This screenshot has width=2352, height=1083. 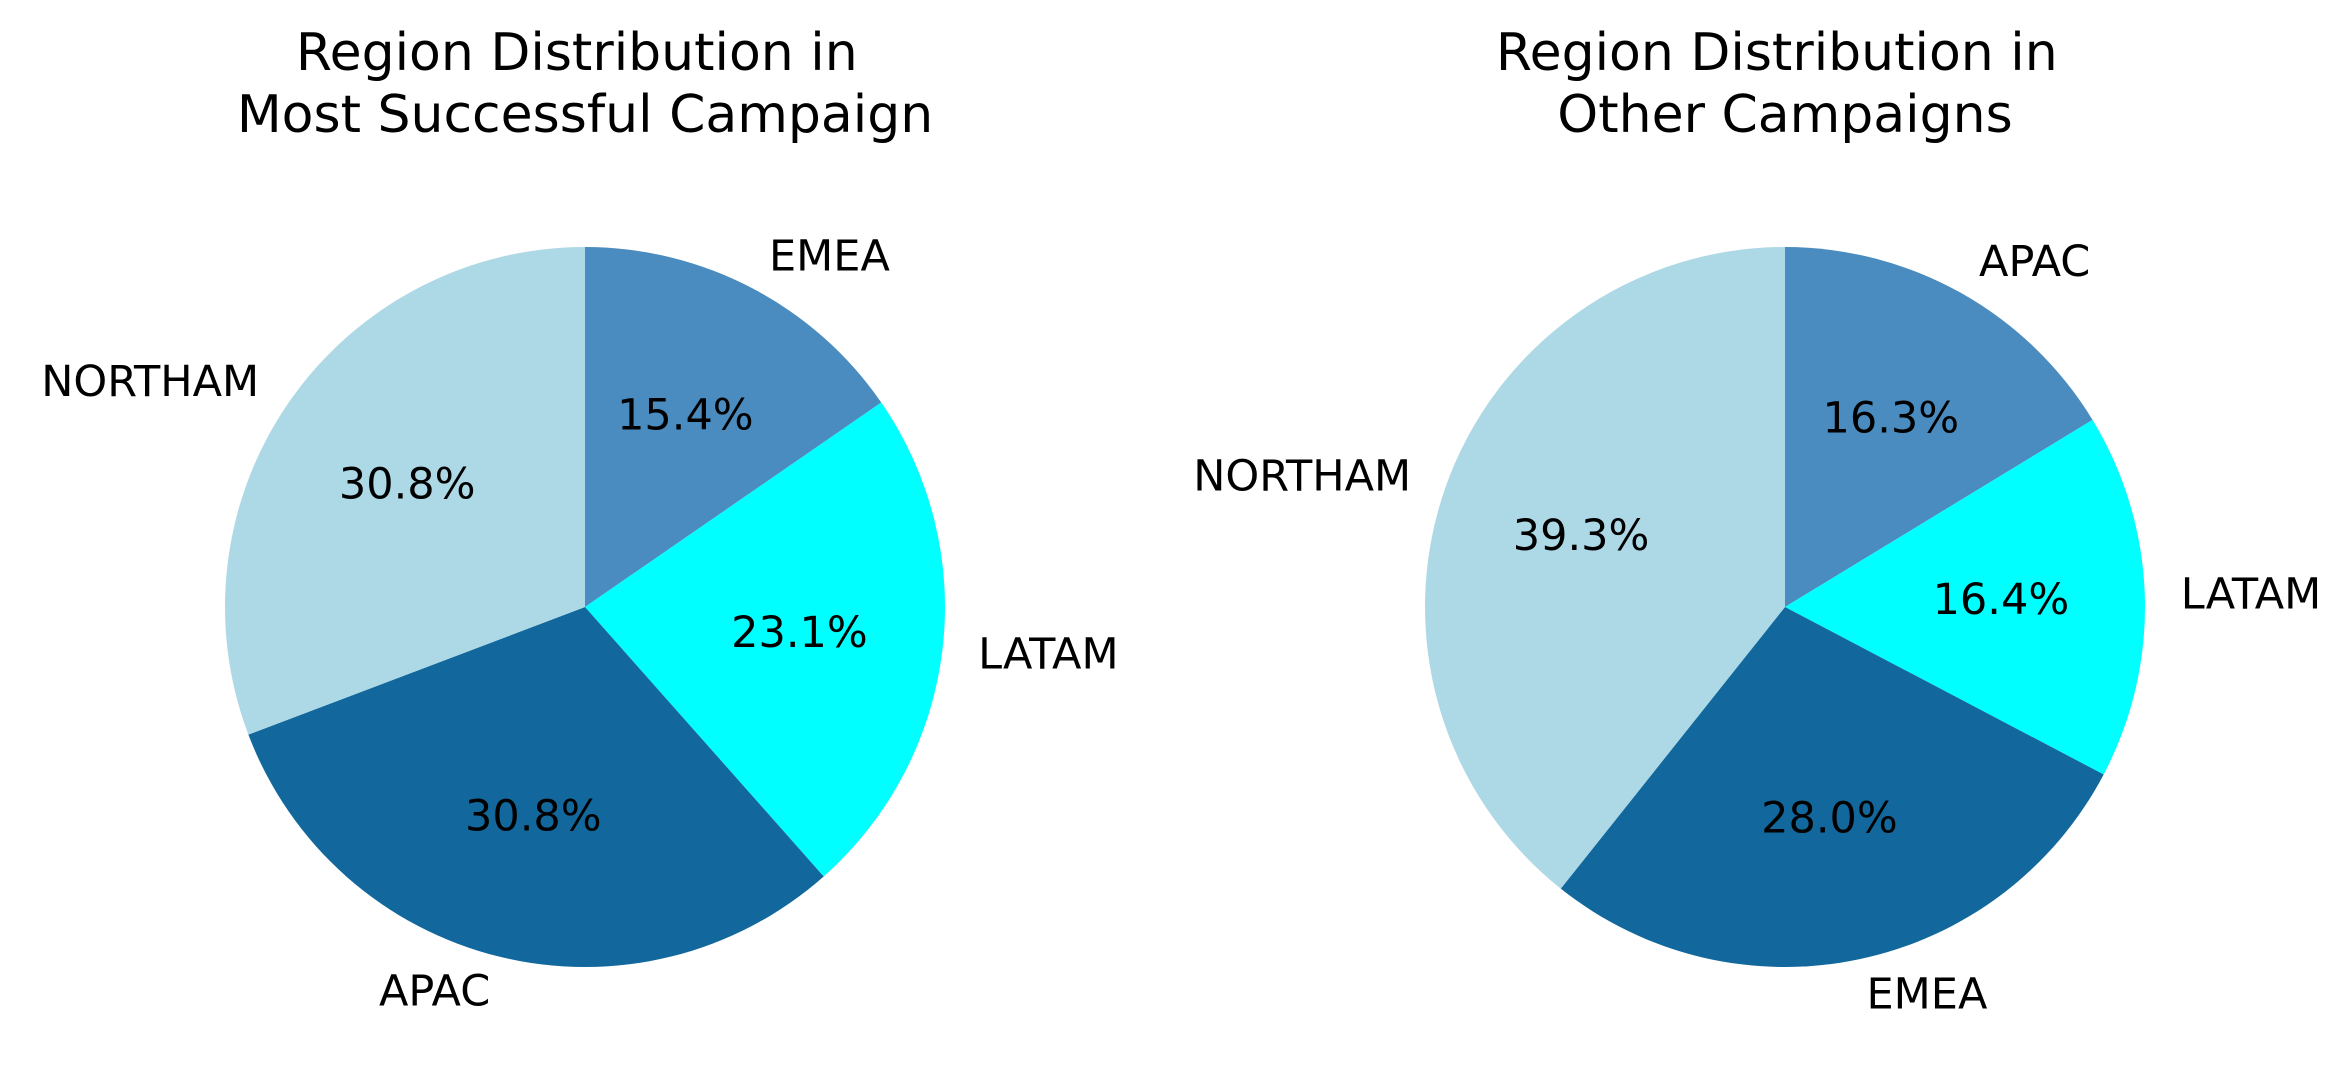 I want to click on chart-title-line: Other Campaigns, so click(x=1784, y=115).